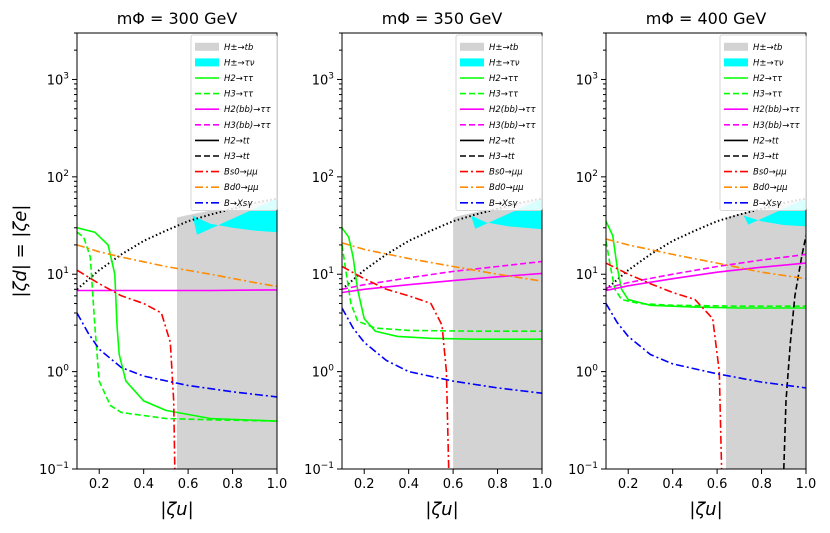 The image size is (830, 533). I want to click on panel-title: mΦ = 350 GeV, so click(442, 18).